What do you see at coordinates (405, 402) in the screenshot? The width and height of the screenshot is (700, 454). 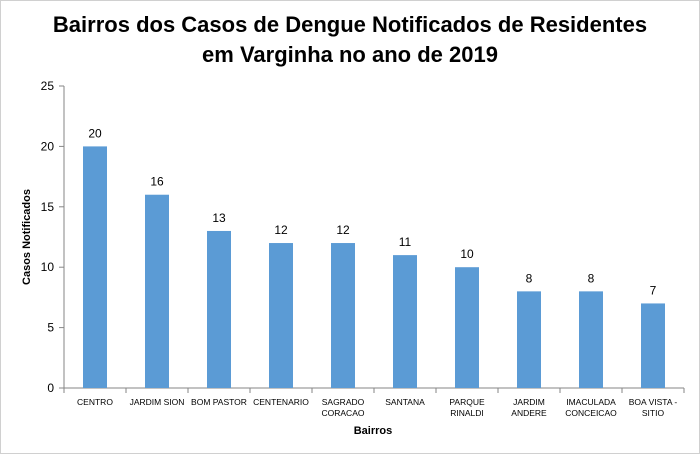 I see `category-label: SANTANA` at bounding box center [405, 402].